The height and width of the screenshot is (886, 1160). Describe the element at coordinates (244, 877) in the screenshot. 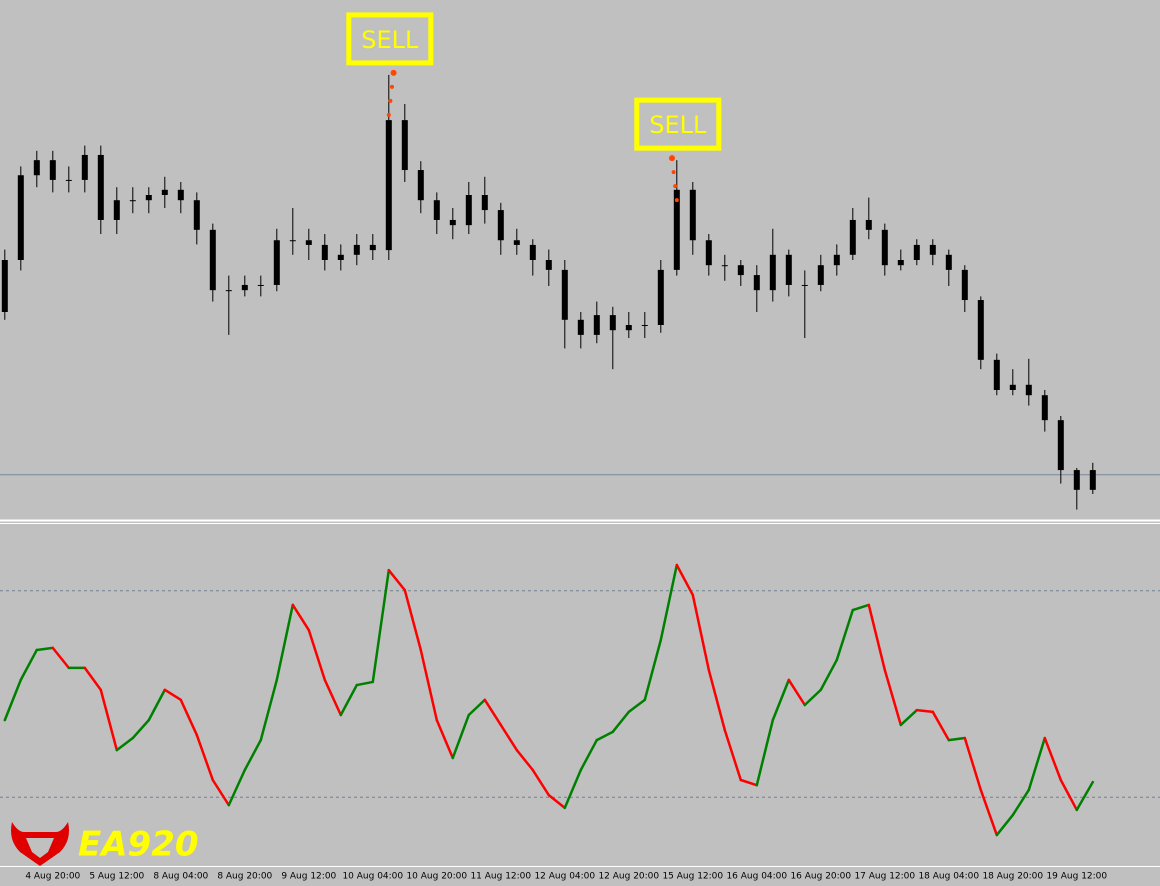

I see `x-tick-label: 8 Aug 20:00` at that location.